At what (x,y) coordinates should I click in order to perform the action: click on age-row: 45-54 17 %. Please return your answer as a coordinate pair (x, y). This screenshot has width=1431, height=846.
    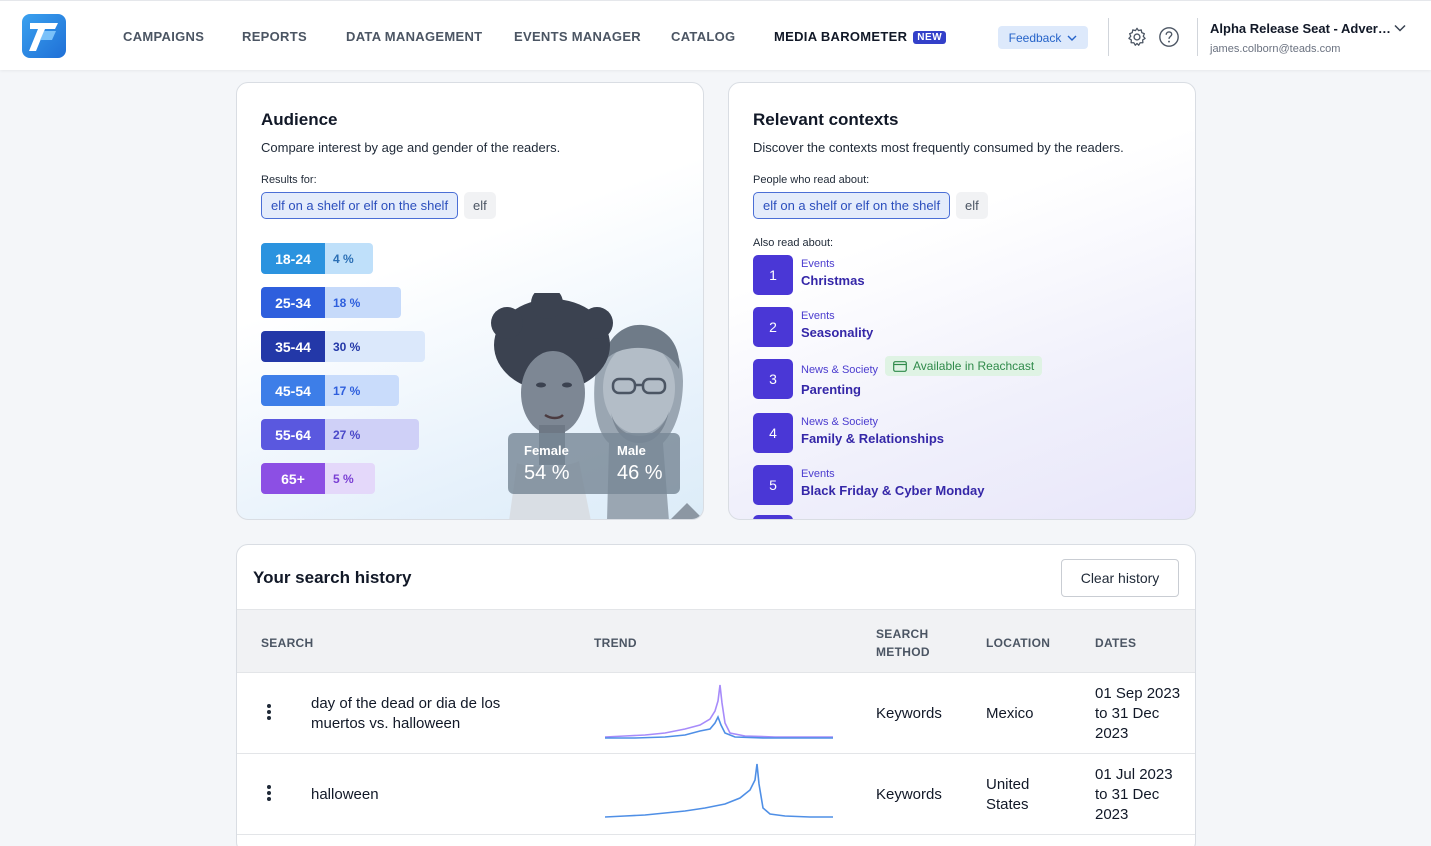
    Looking at the image, I should click on (330, 390).